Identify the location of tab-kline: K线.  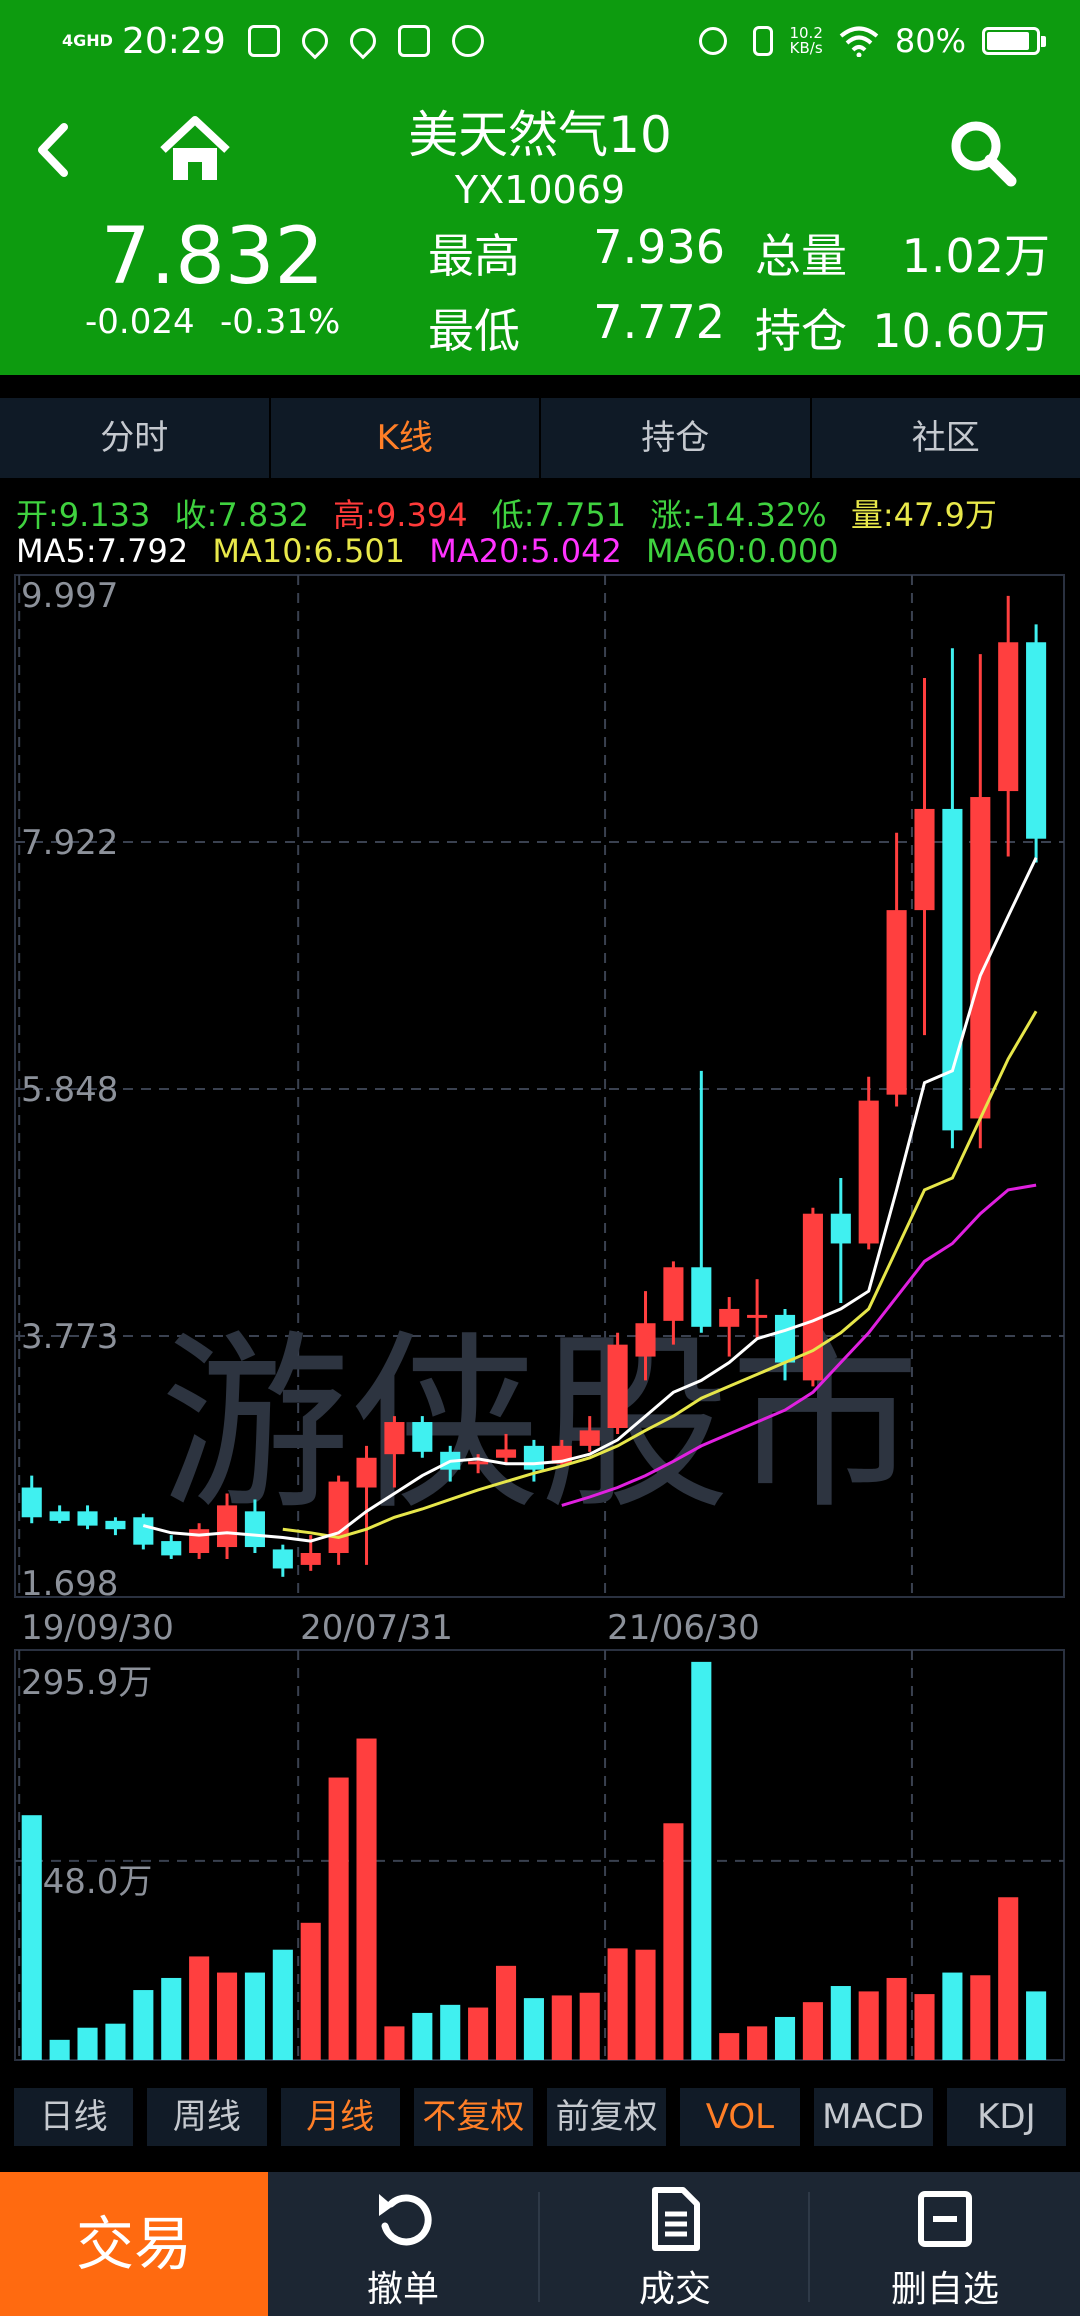
(406, 438).